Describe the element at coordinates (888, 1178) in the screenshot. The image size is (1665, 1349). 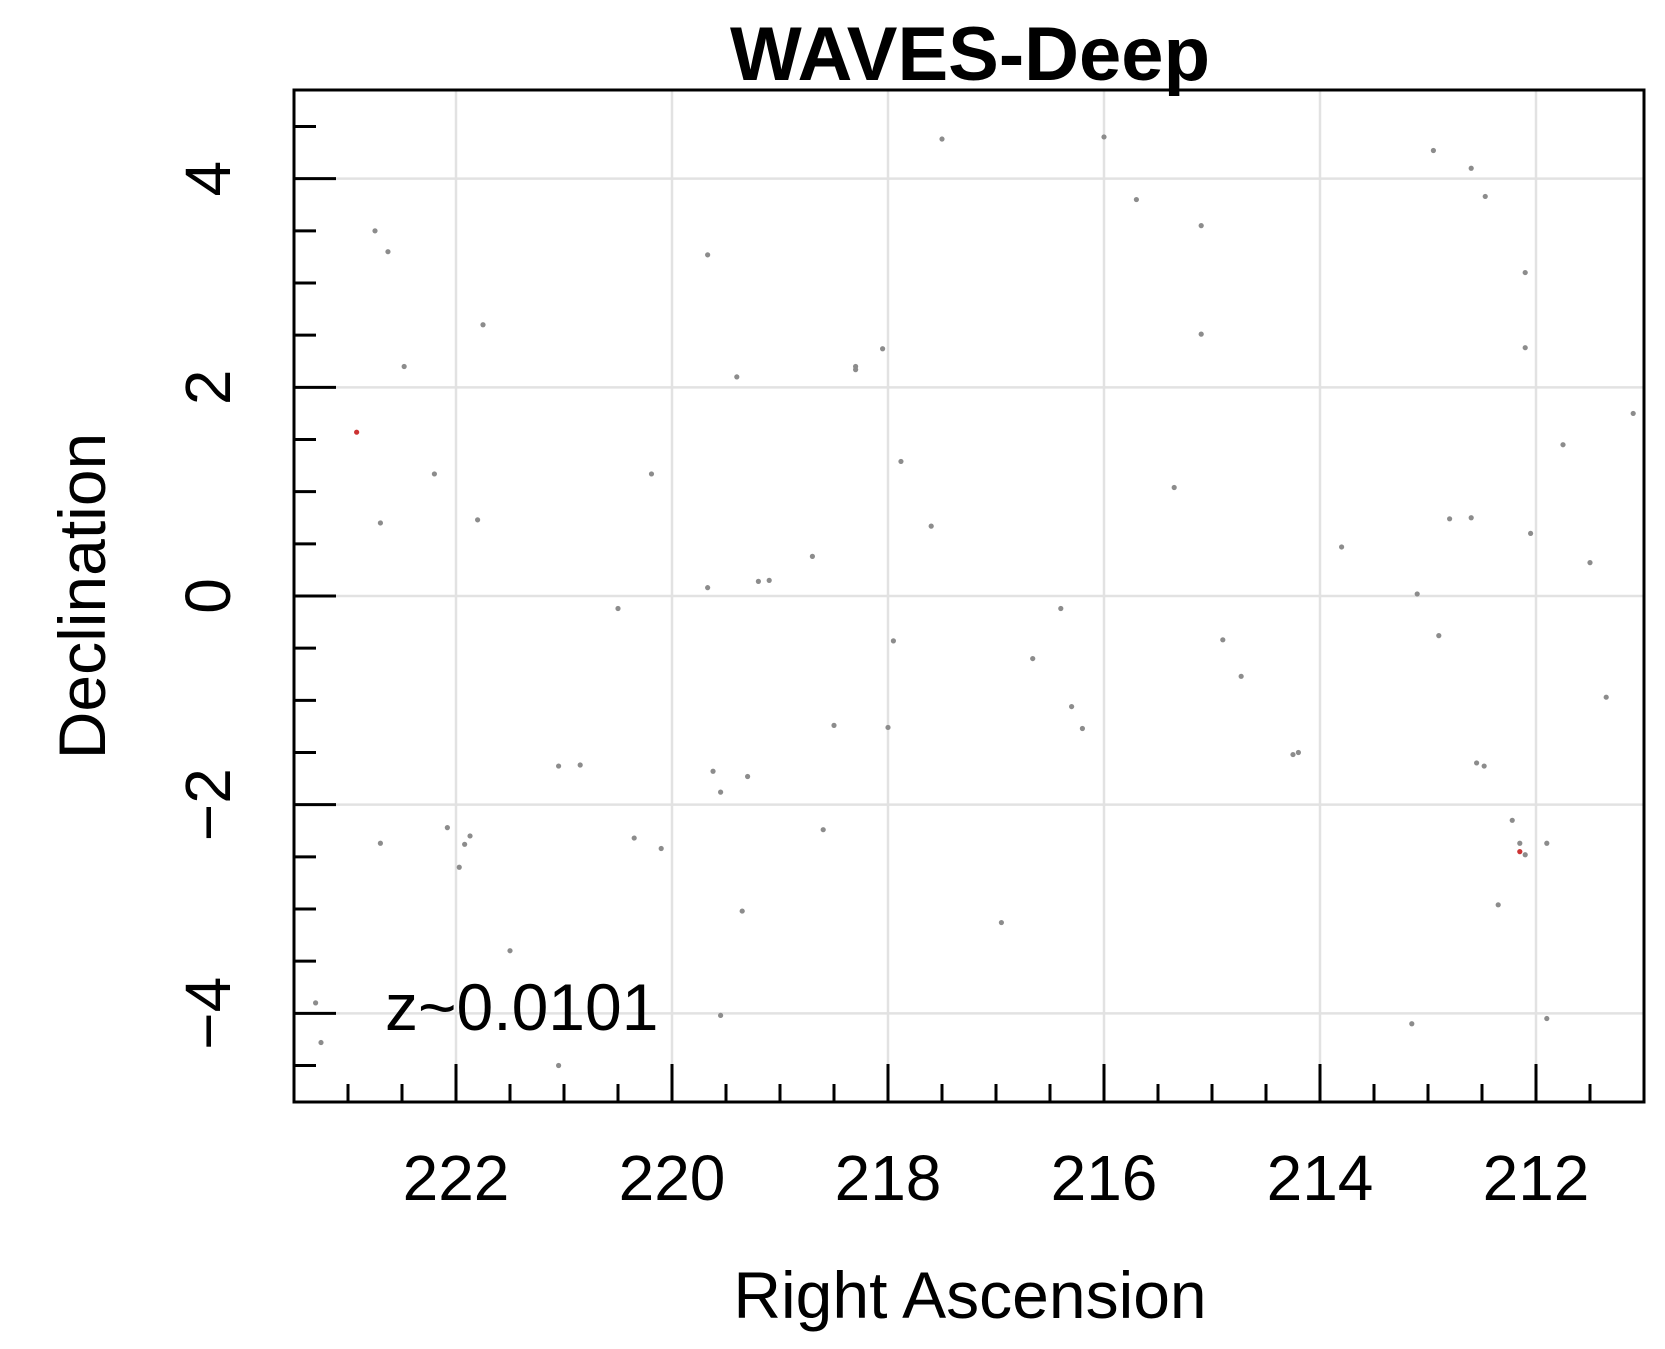
I see `x-tick-label: 218` at that location.